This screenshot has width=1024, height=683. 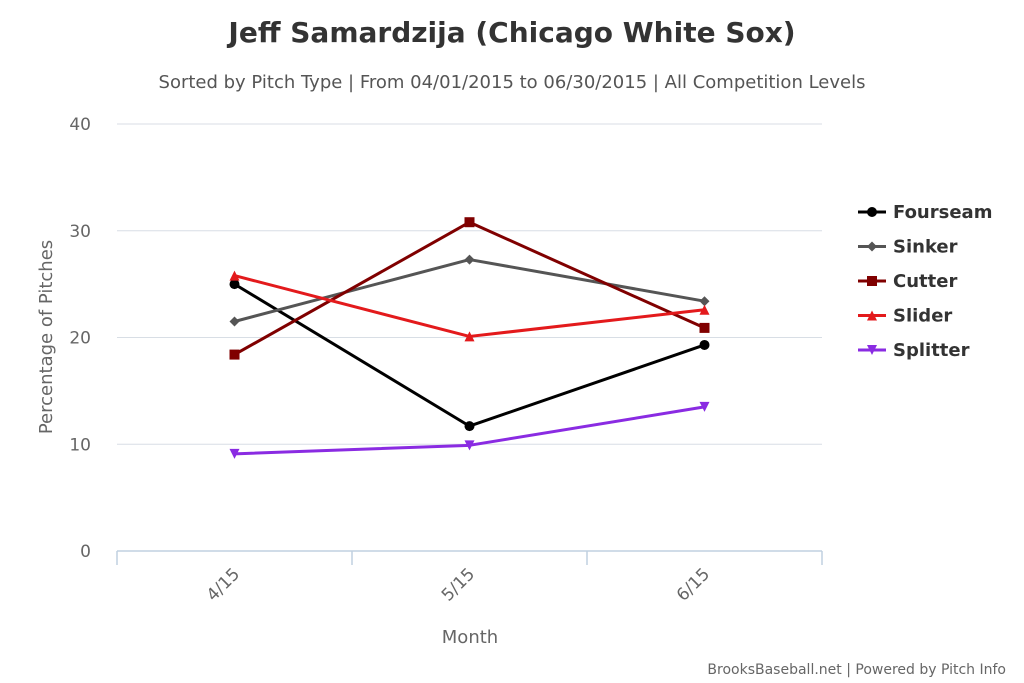 I want to click on series-sinker, so click(x=469, y=290).